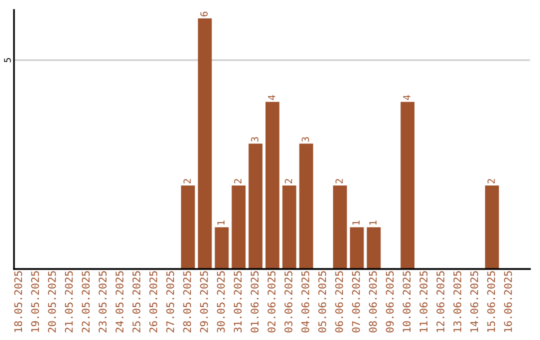 This screenshot has height=340, width=540. What do you see at coordinates (136, 301) in the screenshot?
I see `x-tick-label: 25.05.2025` at bounding box center [136, 301].